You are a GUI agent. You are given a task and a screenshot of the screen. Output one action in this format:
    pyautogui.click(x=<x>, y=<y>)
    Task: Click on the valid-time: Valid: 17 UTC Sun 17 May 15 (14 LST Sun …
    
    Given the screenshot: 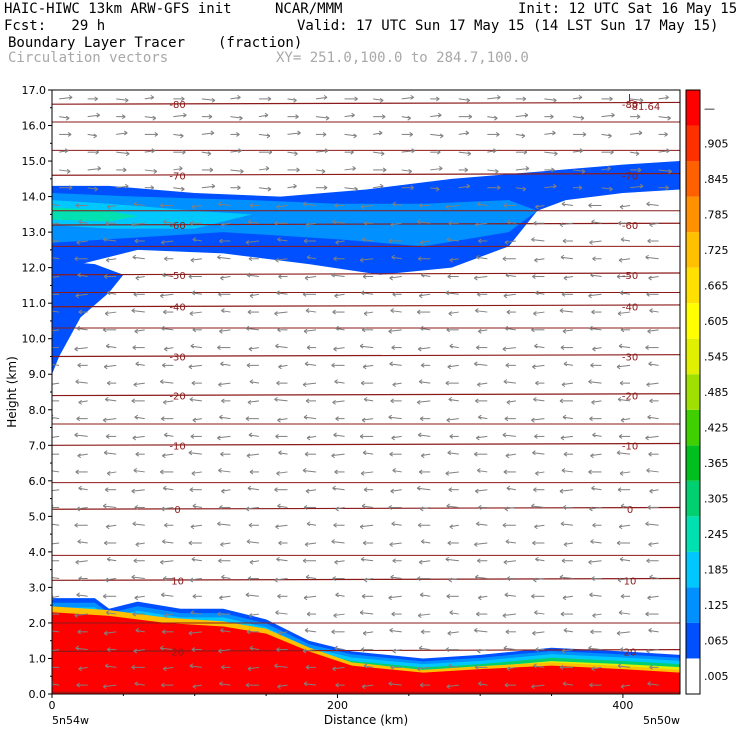 What is the action you would take?
    pyautogui.click(x=508, y=26)
    